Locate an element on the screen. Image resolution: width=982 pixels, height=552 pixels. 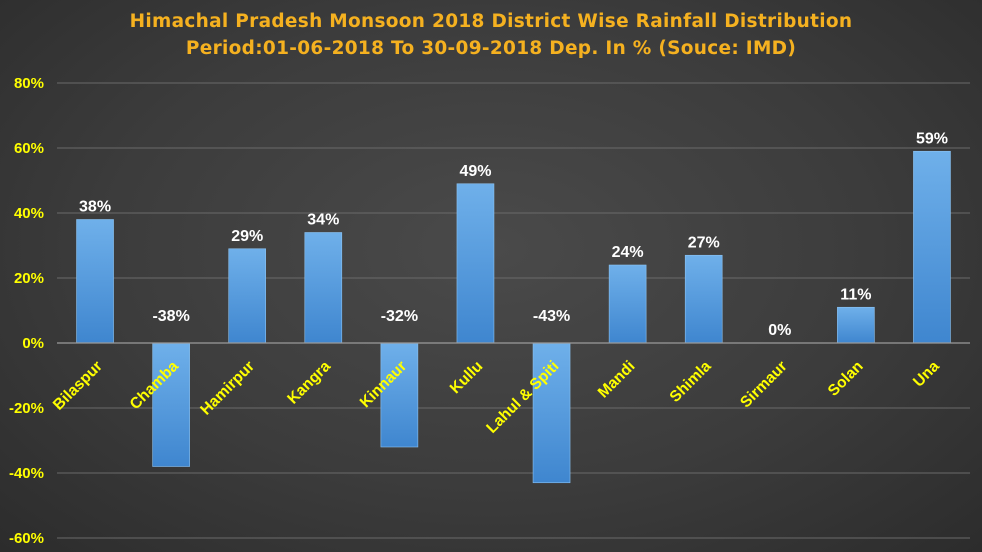
data-label: 49% is located at coordinates (475, 171).